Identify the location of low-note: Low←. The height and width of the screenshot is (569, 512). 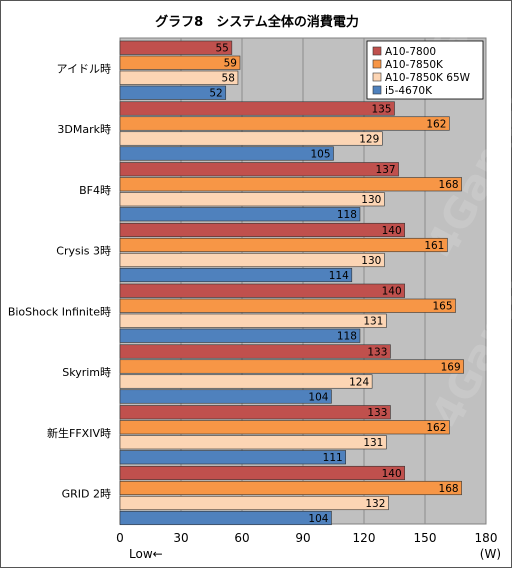
(146, 554).